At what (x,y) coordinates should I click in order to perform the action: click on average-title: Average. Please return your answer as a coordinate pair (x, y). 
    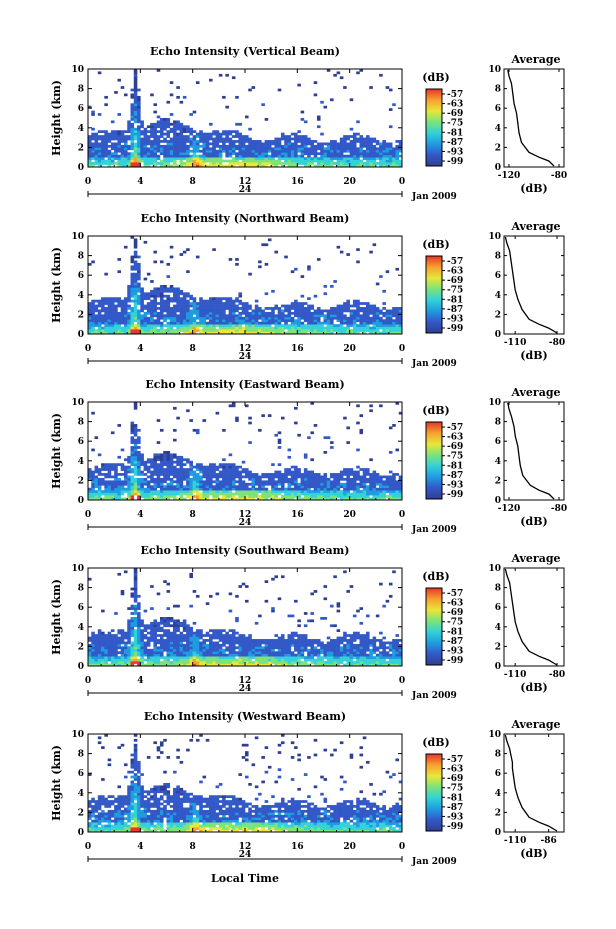
    Looking at the image, I should click on (535, 392).